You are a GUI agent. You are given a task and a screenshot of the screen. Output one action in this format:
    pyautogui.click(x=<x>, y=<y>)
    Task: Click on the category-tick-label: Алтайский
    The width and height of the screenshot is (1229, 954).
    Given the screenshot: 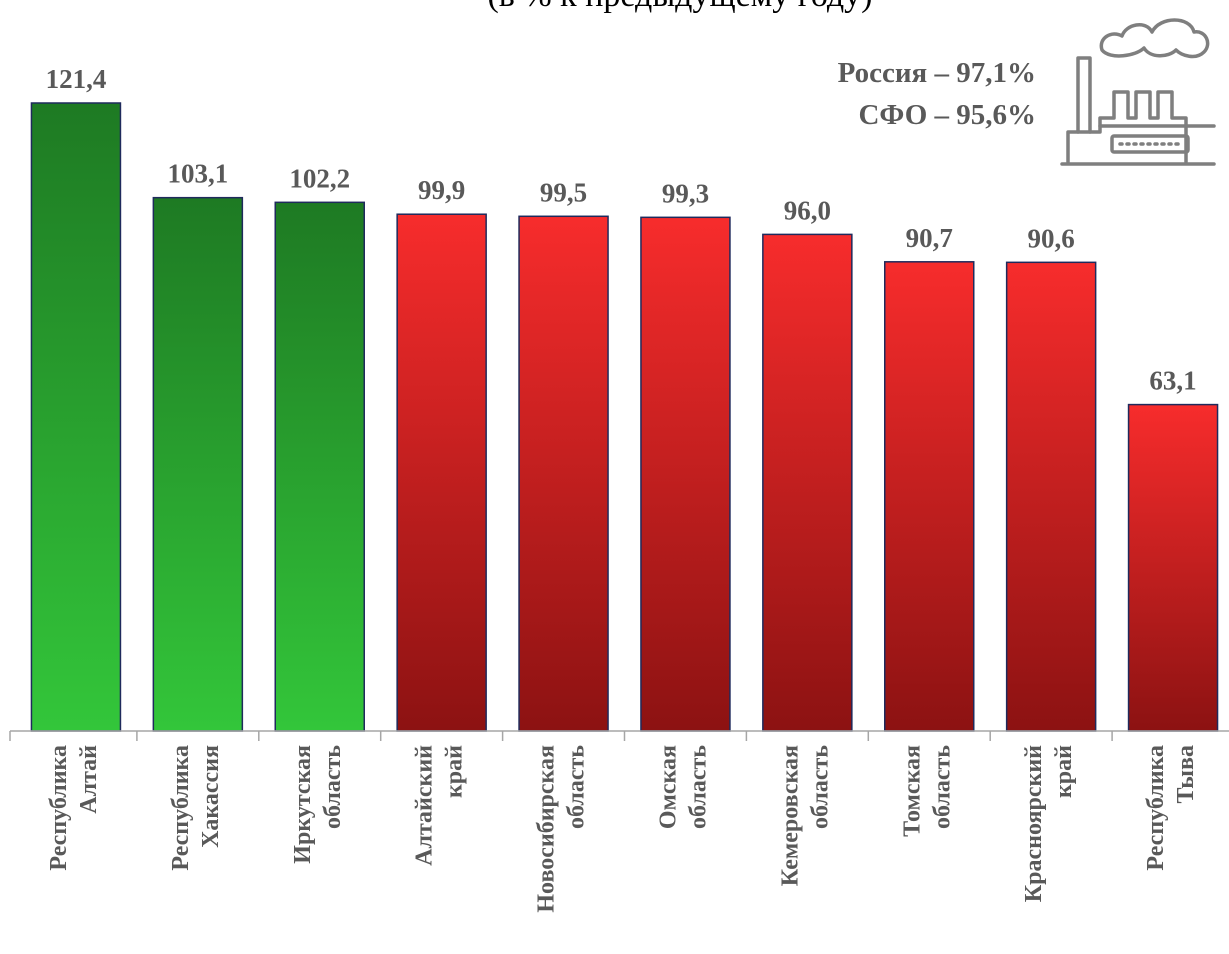 What is the action you would take?
    pyautogui.click(x=425, y=805)
    